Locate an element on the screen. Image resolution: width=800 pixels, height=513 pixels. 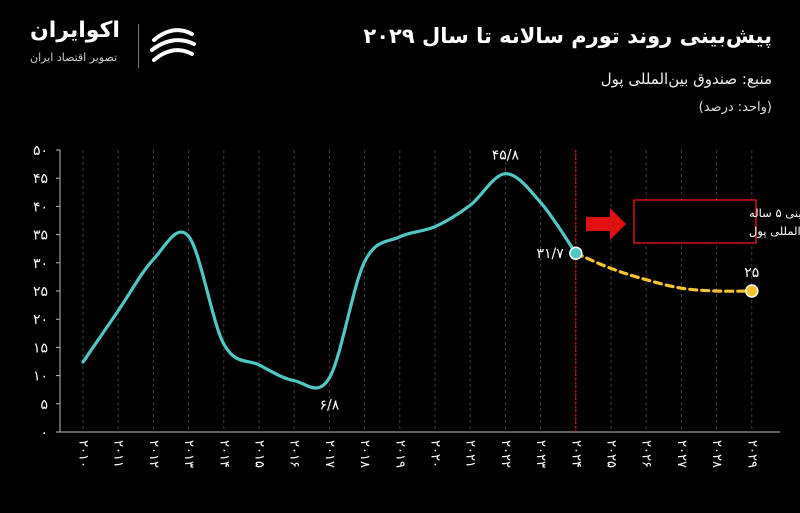
x-tick-label: ۲۰۲۱ is located at coordinates (470, 454).